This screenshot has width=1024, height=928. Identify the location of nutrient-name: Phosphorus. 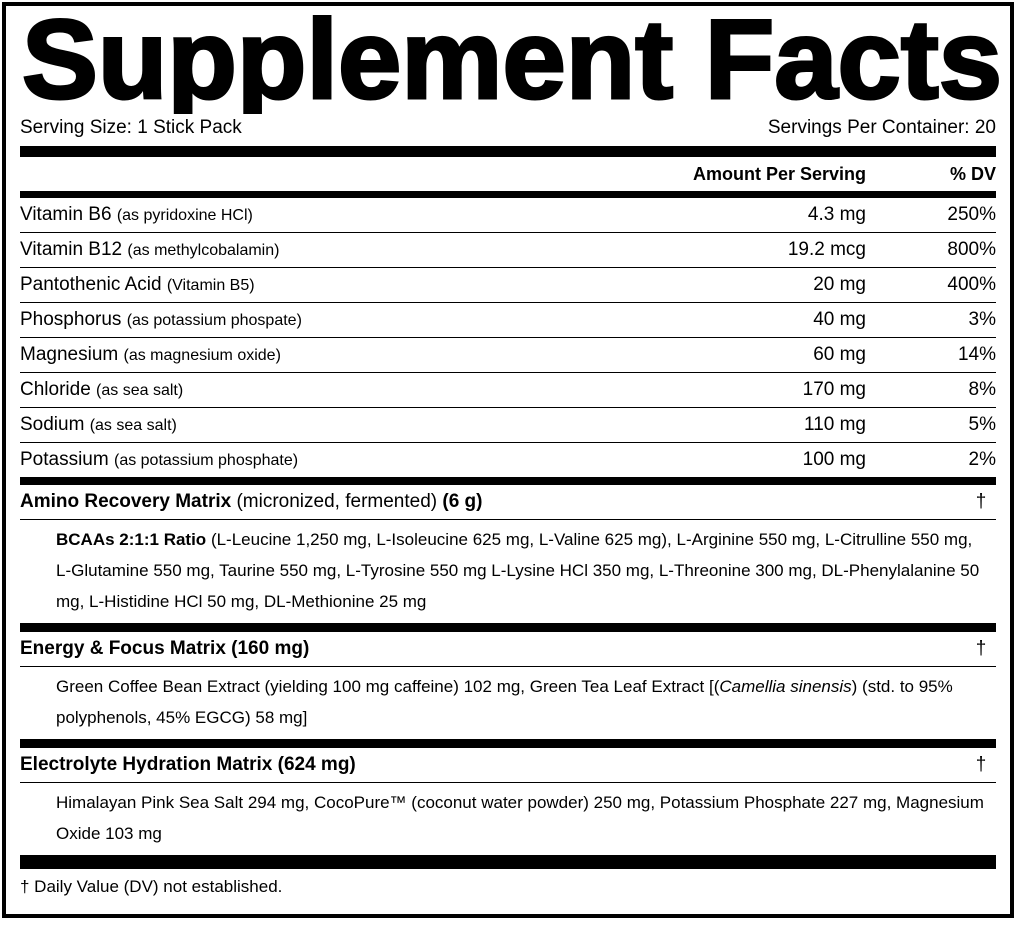
(71, 319).